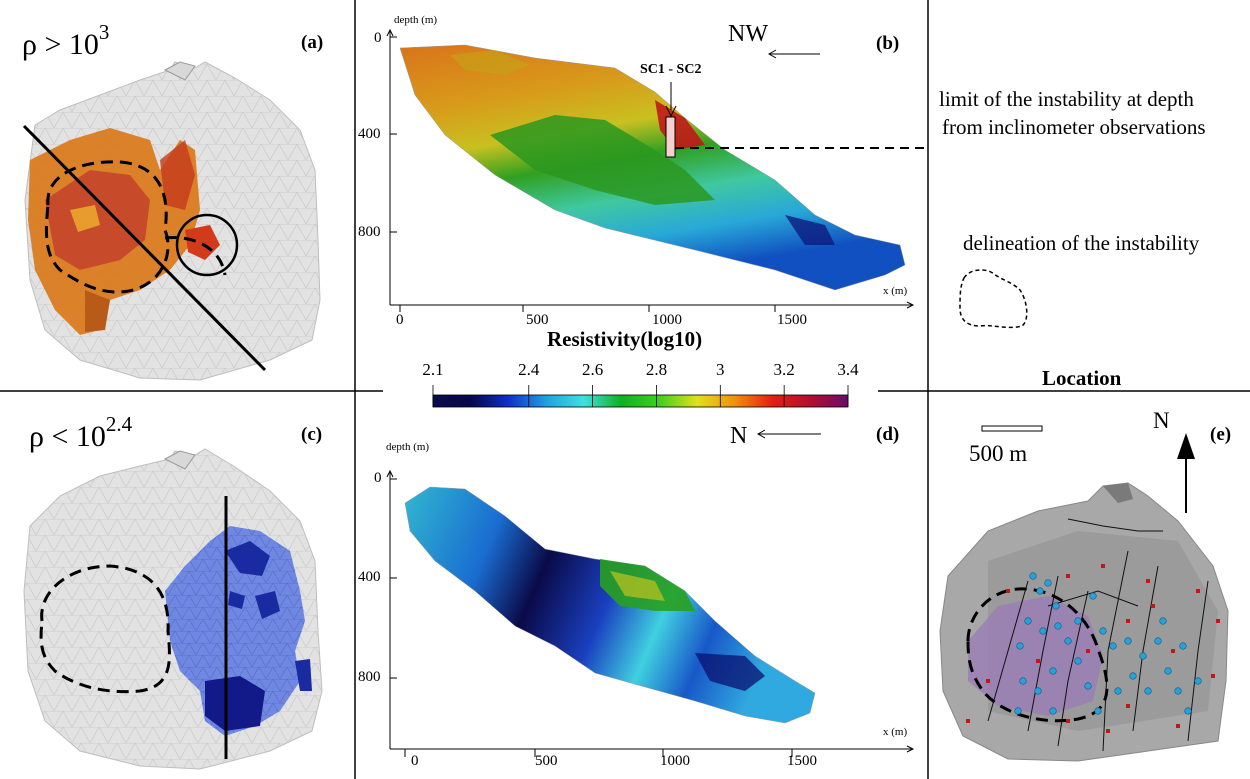 This screenshot has height=779, width=1250. Describe the element at coordinates (369, 134) in the screenshot. I see `panel-b-y-tick-1: 400` at that location.